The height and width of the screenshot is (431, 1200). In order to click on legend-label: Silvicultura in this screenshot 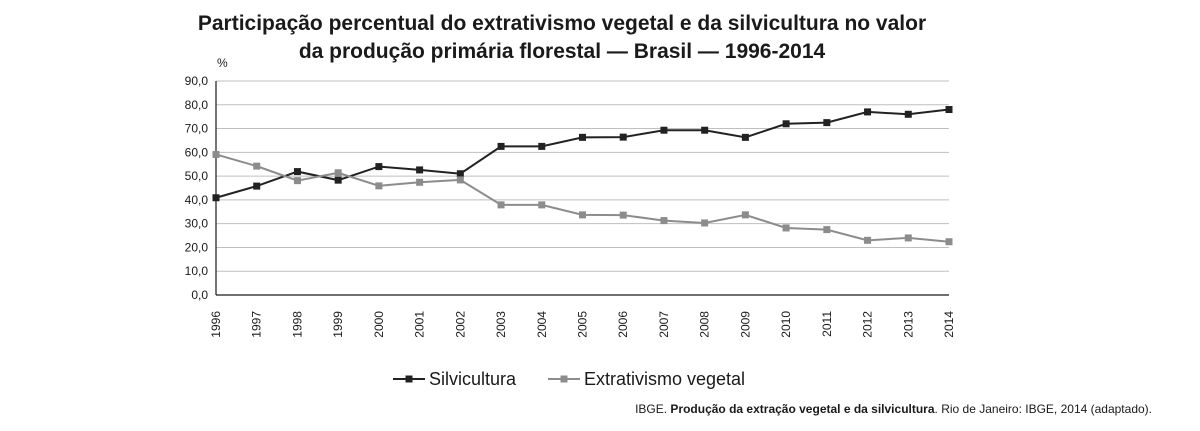, I will do `click(473, 379)`.